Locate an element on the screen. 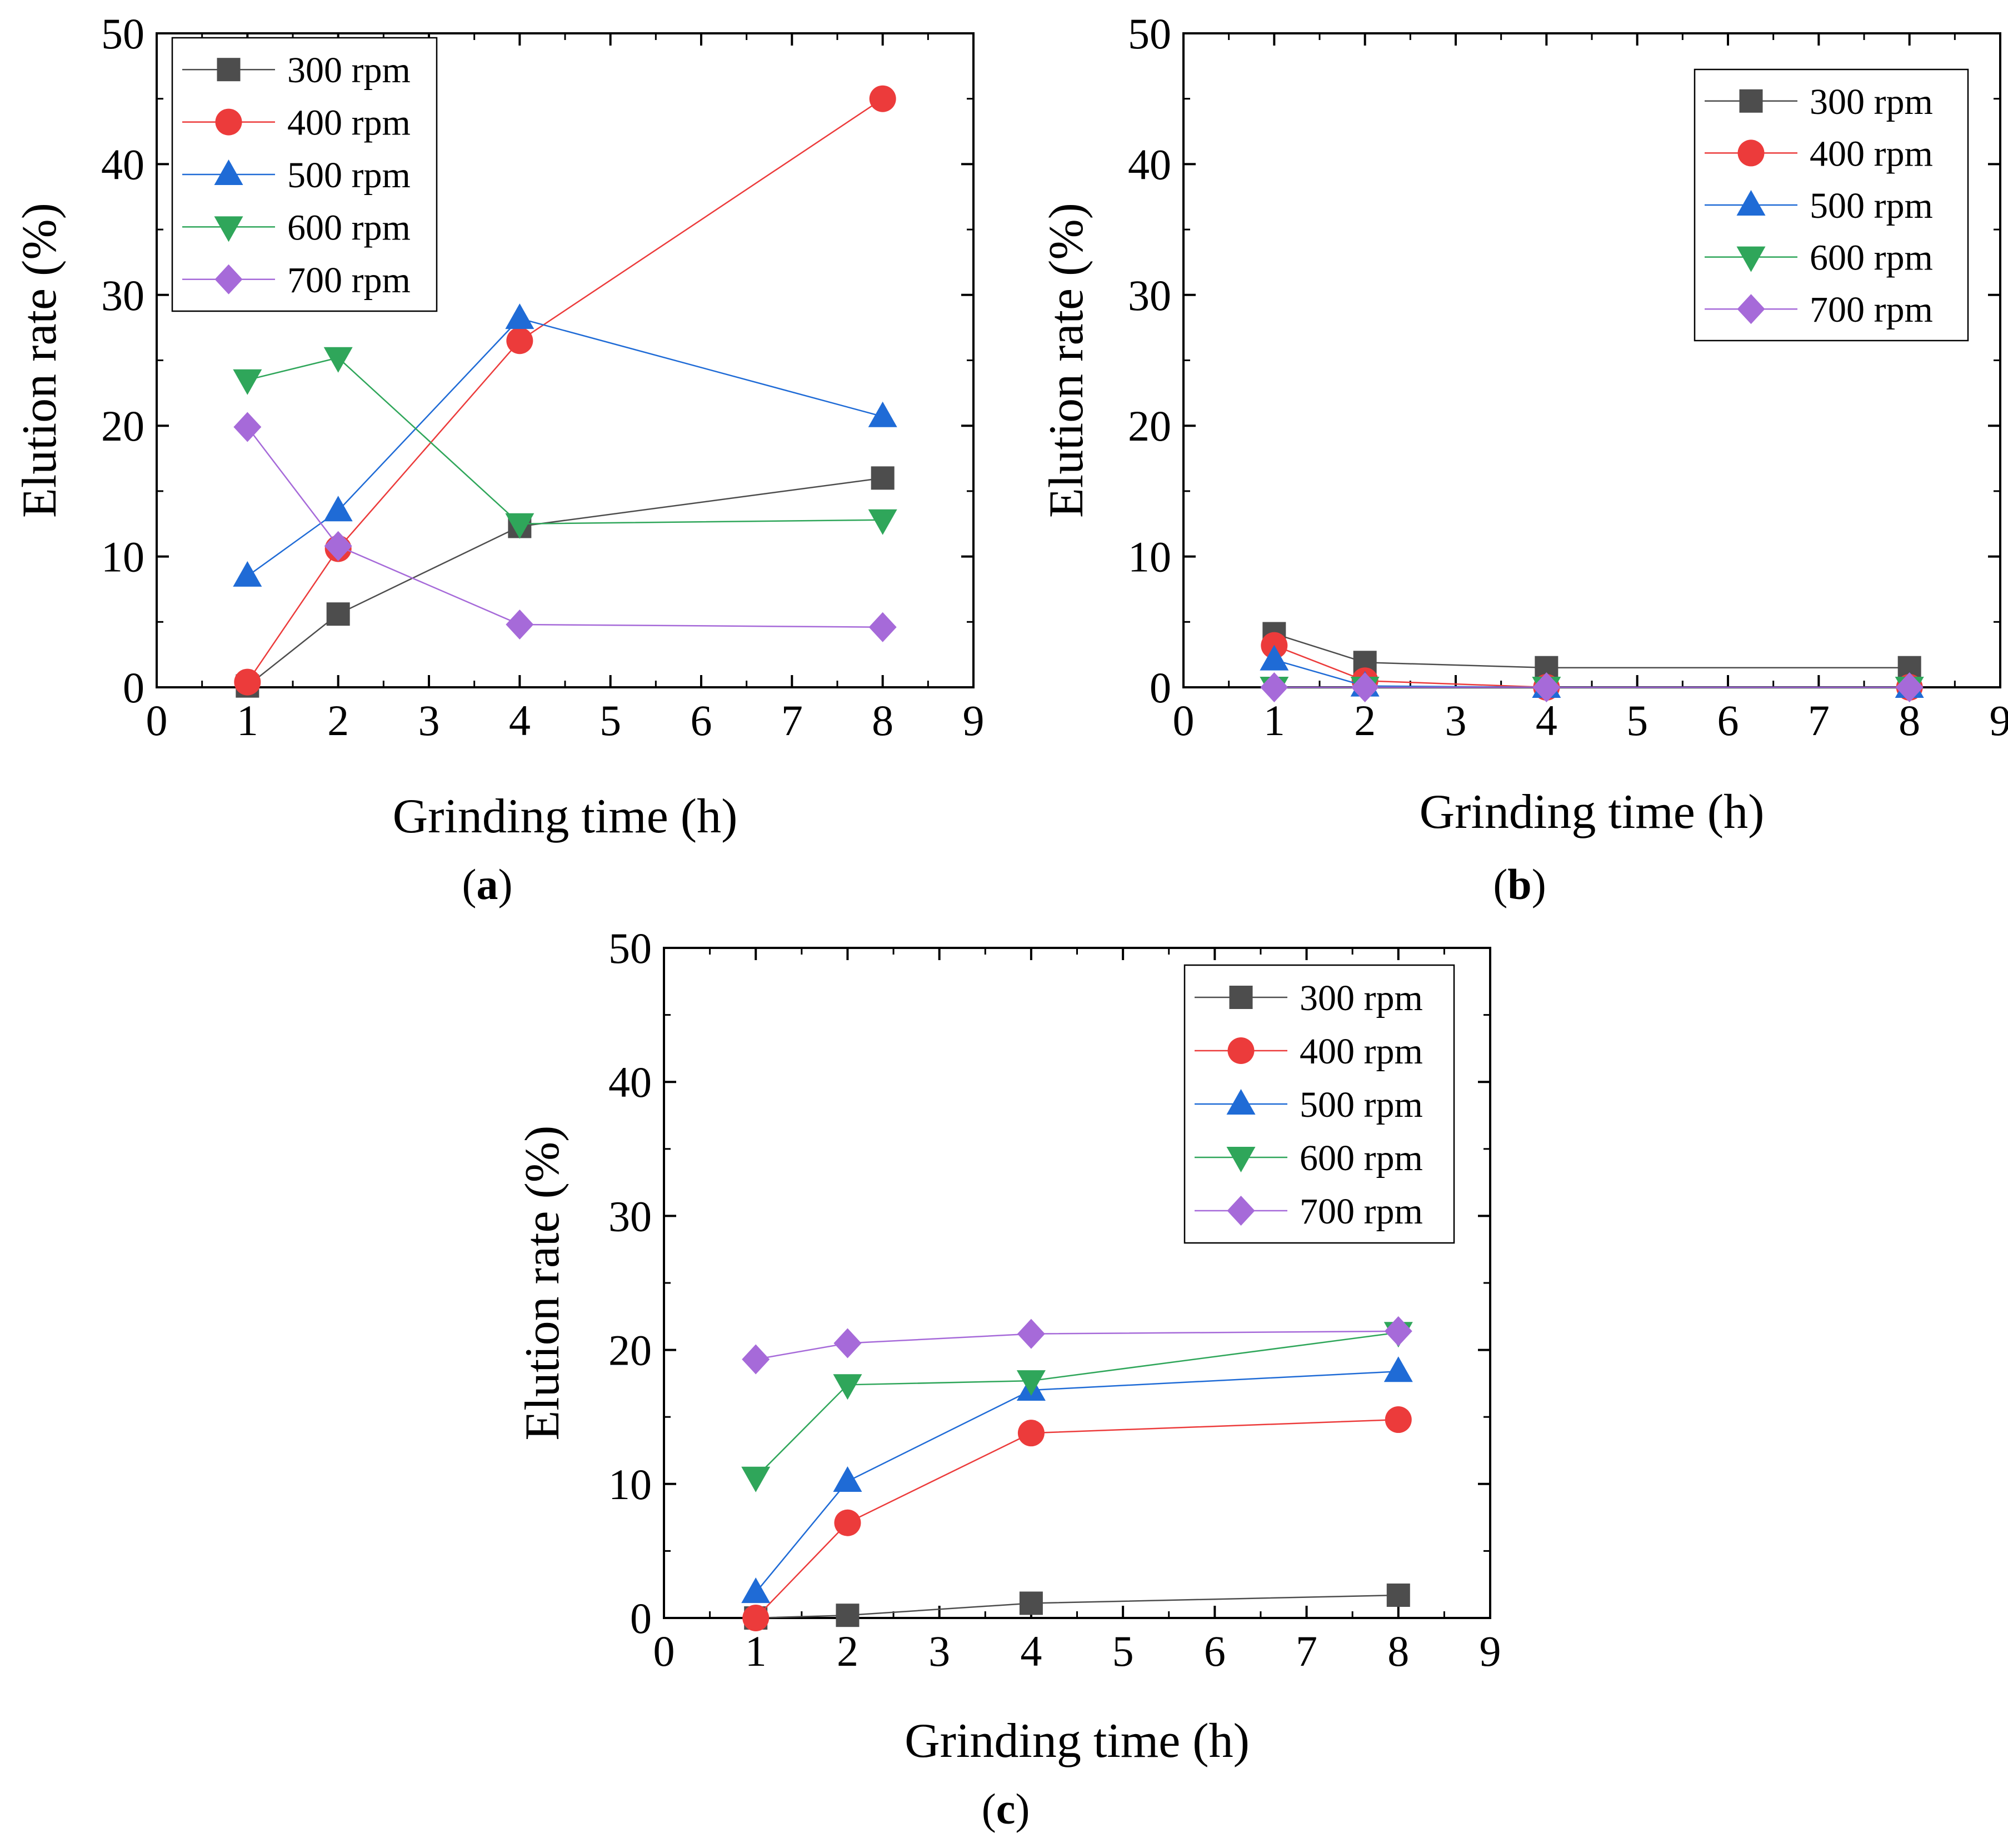  x-tick-label: 6 is located at coordinates (701, 720).